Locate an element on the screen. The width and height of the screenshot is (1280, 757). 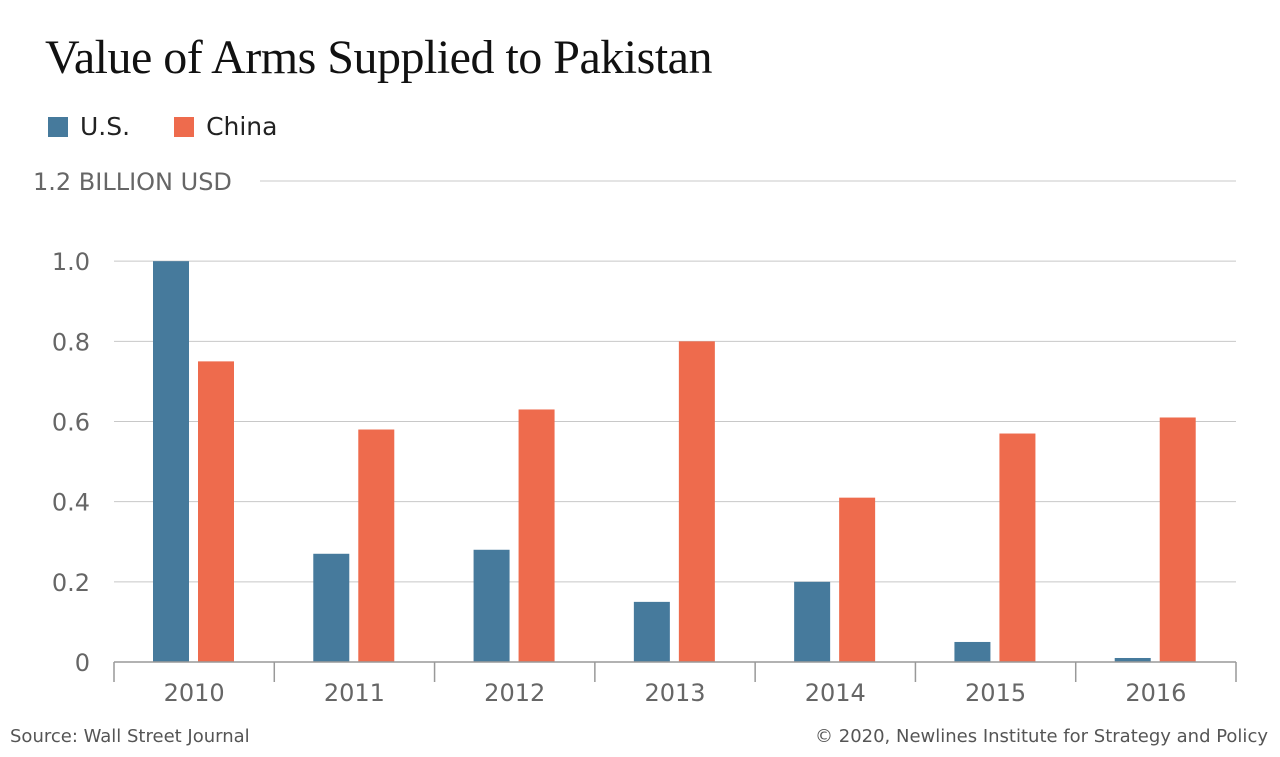
bar-china-2015 is located at coordinates (1017, 547).